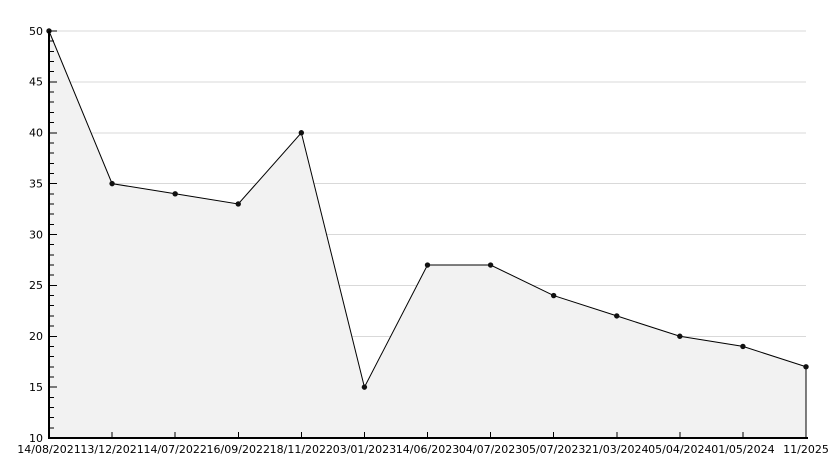  What do you see at coordinates (806, 449) in the screenshot?
I see `x-axis-tick-label: 11/2025` at bounding box center [806, 449].